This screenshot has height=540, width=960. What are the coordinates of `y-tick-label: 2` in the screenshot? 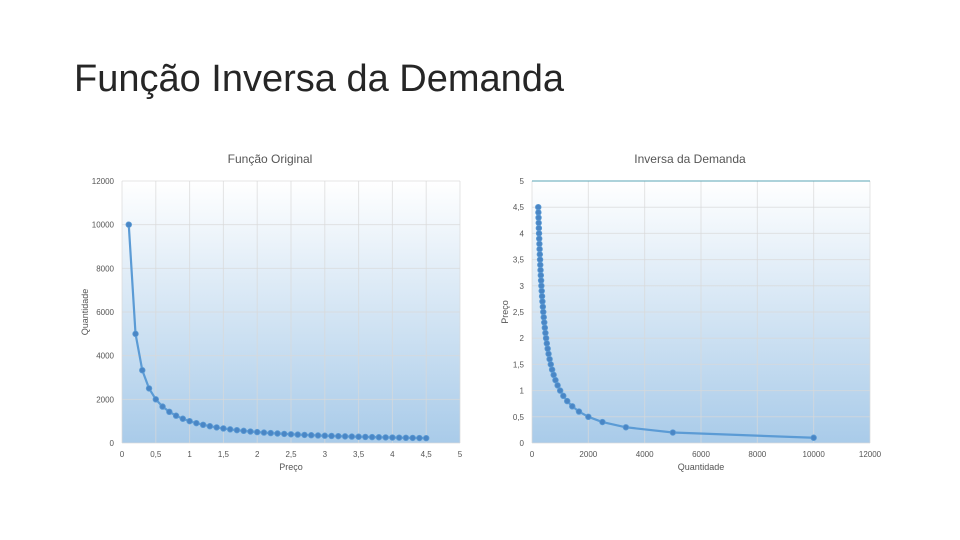 It's located at (522, 338).